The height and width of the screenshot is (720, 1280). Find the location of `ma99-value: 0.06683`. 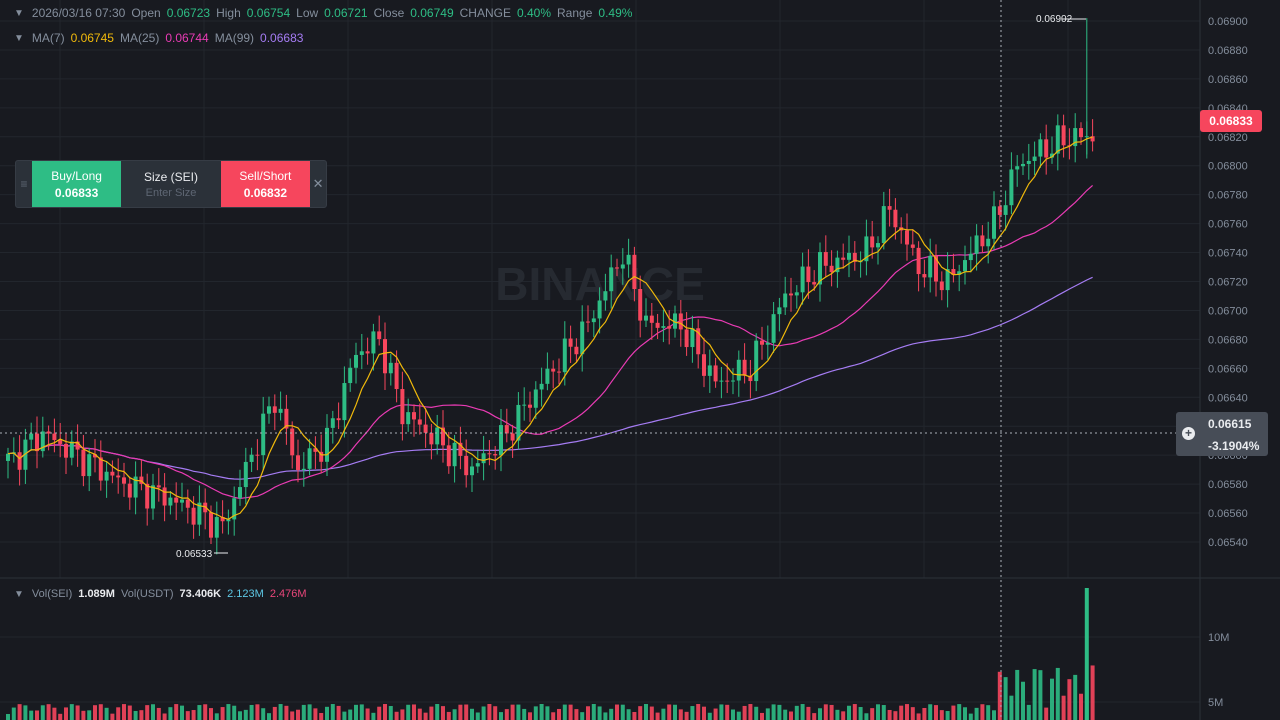

ma99-value: 0.06683 is located at coordinates (282, 38).